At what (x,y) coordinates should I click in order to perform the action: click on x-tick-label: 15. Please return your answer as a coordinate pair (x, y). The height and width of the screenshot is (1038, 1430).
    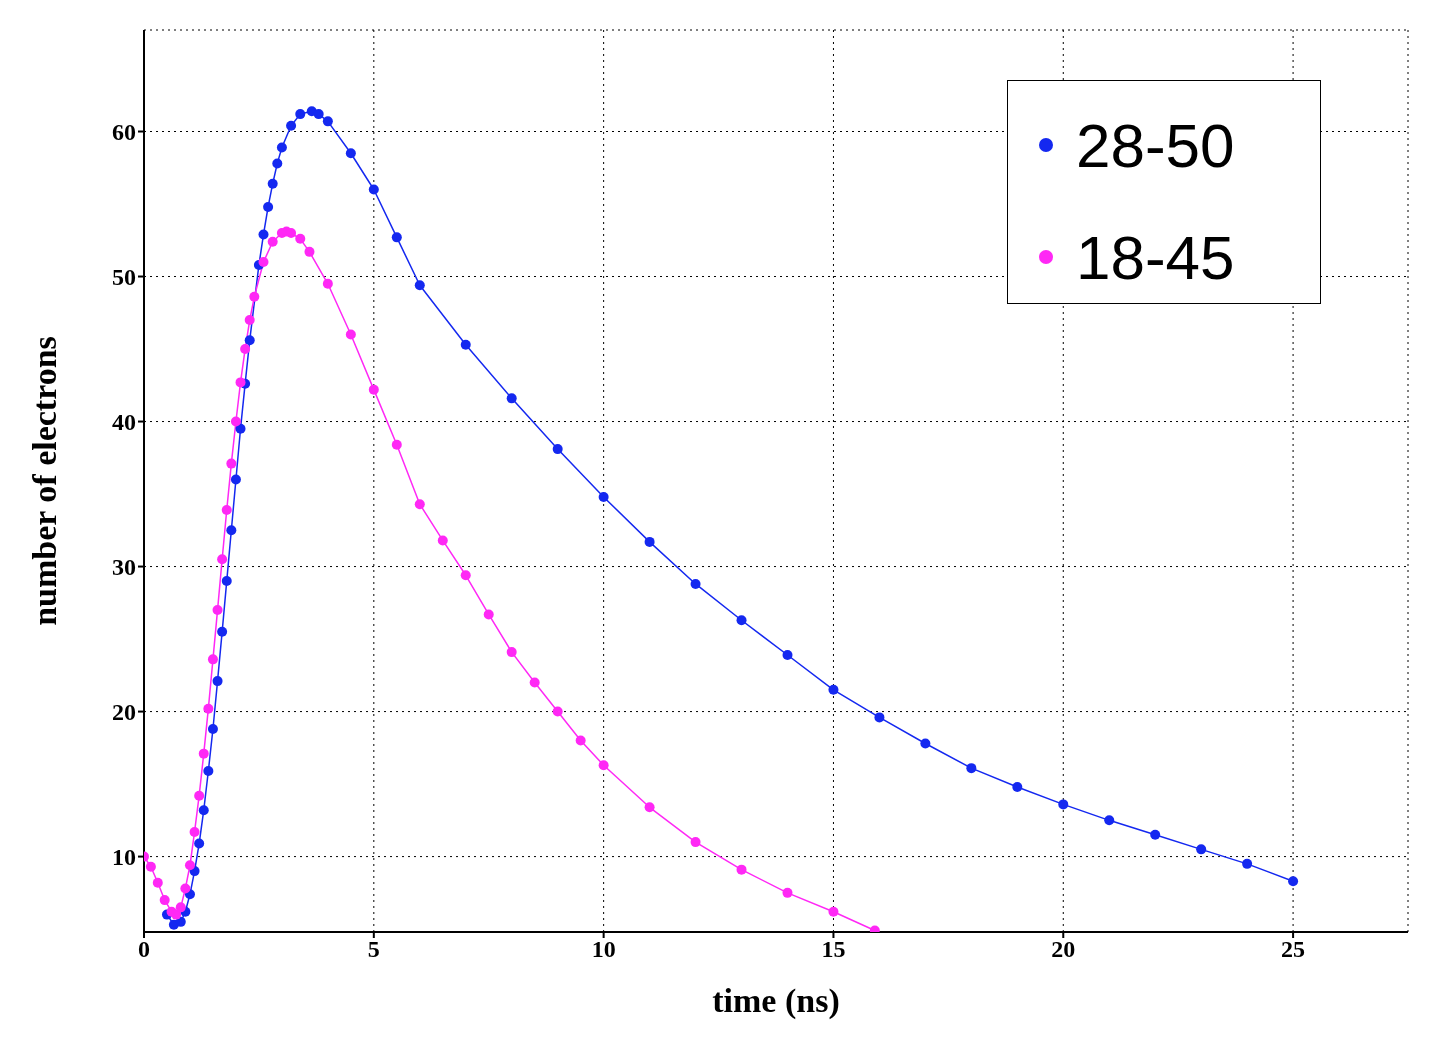
    Looking at the image, I should click on (833, 949).